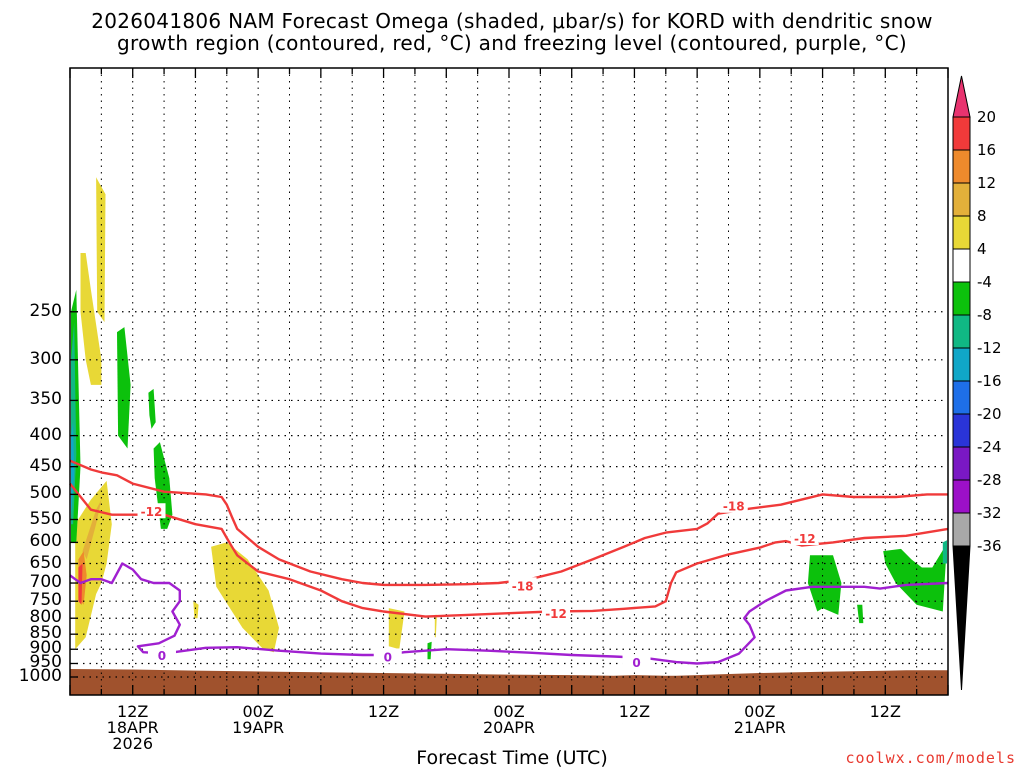 Image resolution: width=1024 pixels, height=769 pixels. What do you see at coordinates (509, 682) in the screenshot?
I see `surface-terrain` at bounding box center [509, 682].